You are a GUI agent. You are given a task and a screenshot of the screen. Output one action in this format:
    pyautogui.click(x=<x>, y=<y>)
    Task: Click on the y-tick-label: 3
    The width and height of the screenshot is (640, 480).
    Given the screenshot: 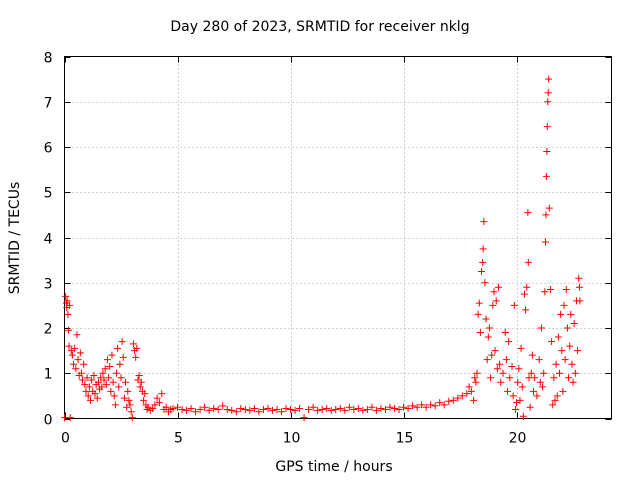 What is the action you would take?
    pyautogui.click(x=48, y=285)
    